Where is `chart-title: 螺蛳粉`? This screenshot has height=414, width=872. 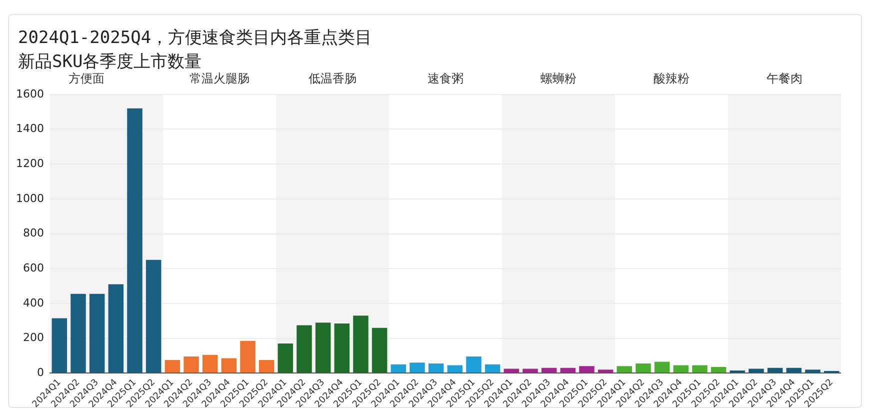
chart-title: 螺蛳粉 is located at coordinates (558, 78).